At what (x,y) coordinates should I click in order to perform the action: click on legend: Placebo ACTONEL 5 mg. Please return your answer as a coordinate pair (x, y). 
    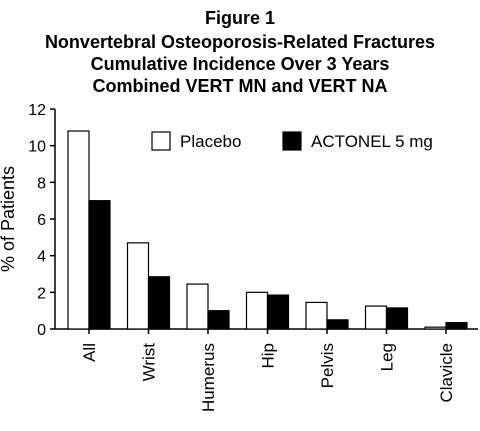
    Looking at the image, I should click on (292, 141).